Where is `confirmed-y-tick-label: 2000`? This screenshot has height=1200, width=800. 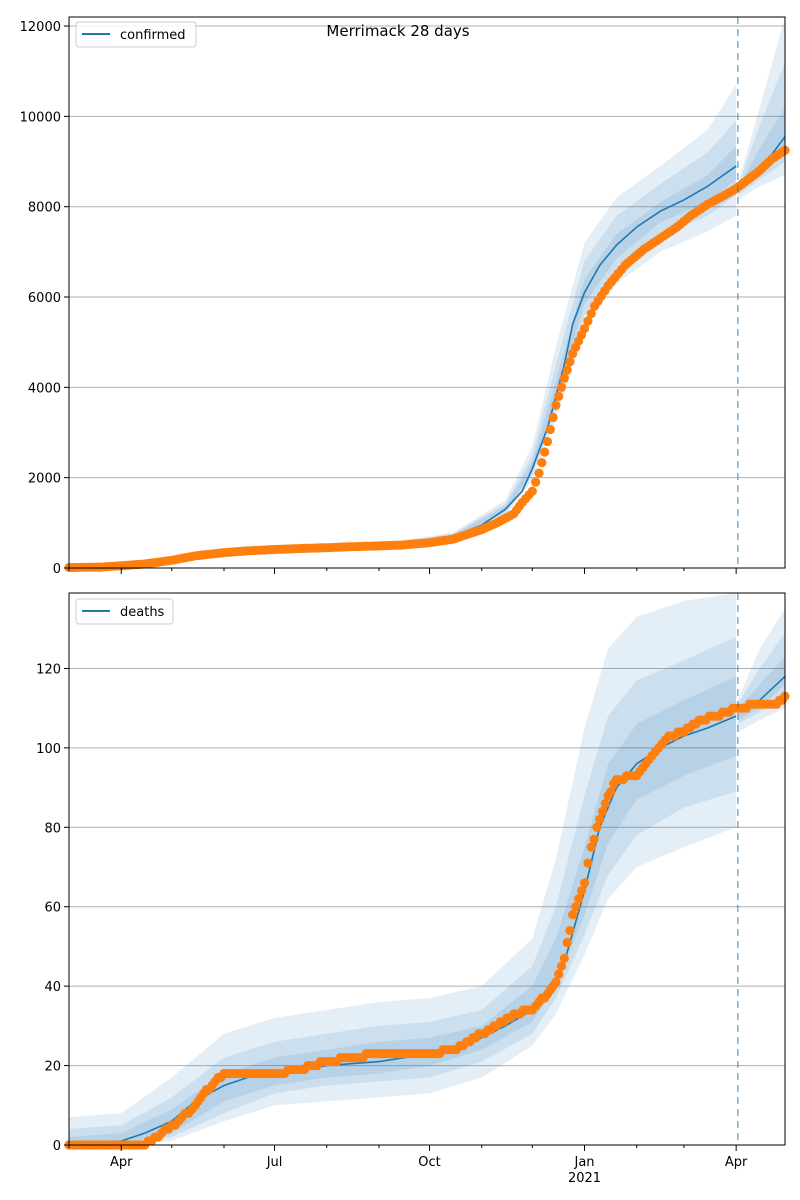 confirmed-y-tick-label: 2000 is located at coordinates (44, 479).